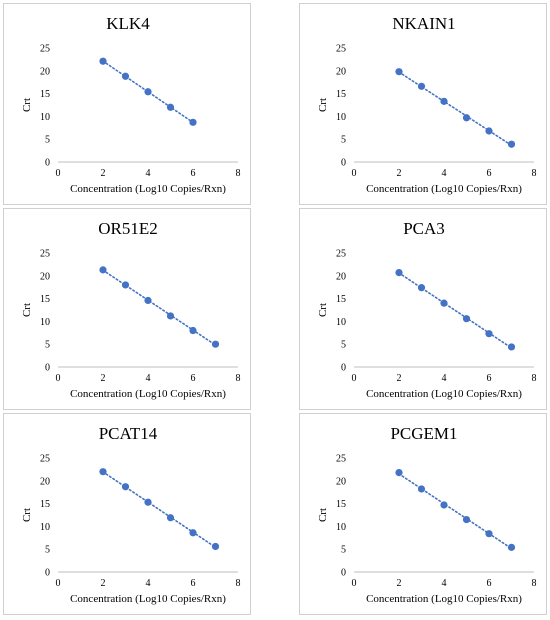  I want to click on chart-title: NKAIN1, so click(423, 23).